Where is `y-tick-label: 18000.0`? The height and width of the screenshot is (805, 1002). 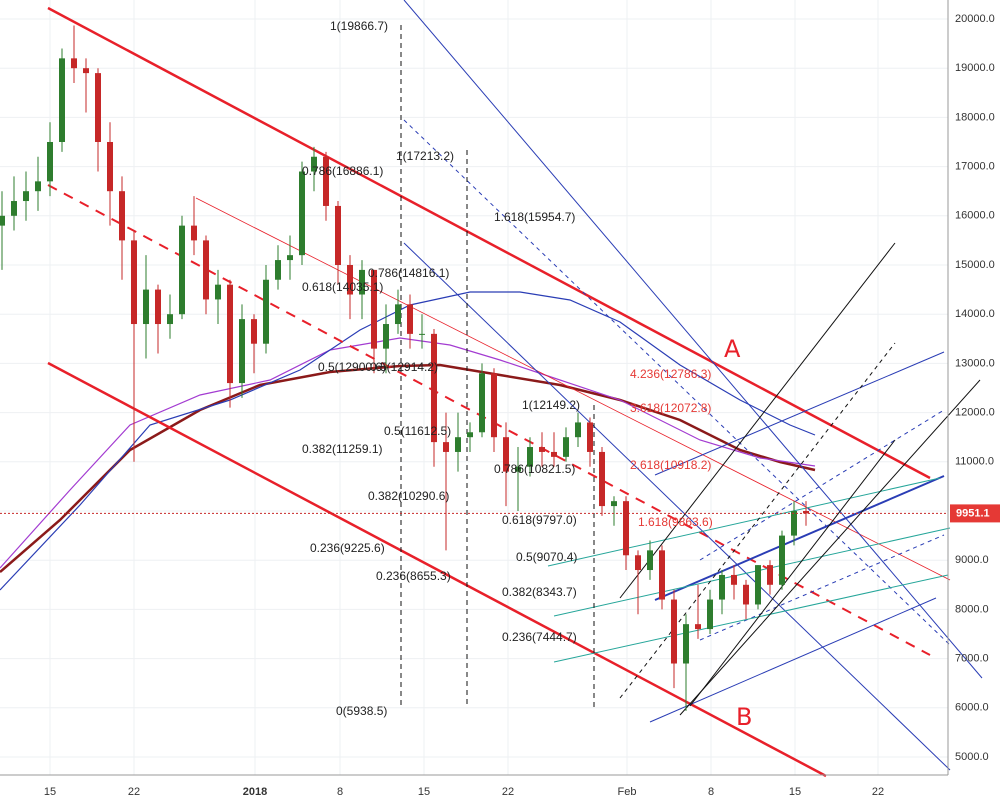 y-tick-label: 18000.0 is located at coordinates (975, 117).